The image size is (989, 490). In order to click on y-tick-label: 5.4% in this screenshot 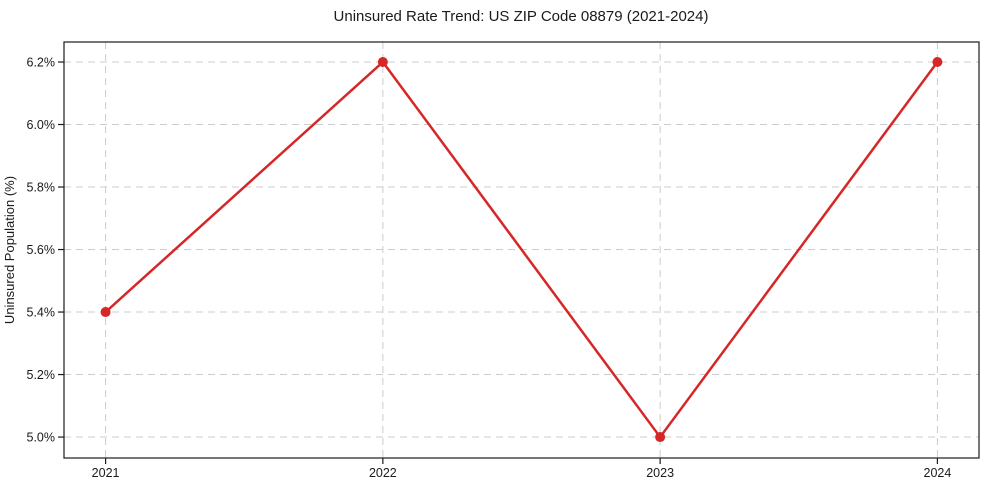, I will do `click(41, 312)`.